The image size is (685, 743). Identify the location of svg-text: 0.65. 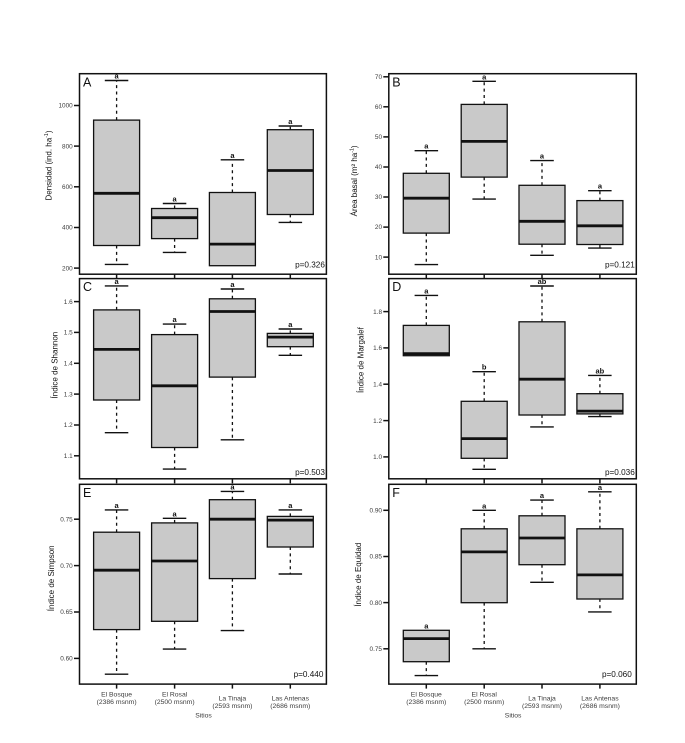
(66, 612).